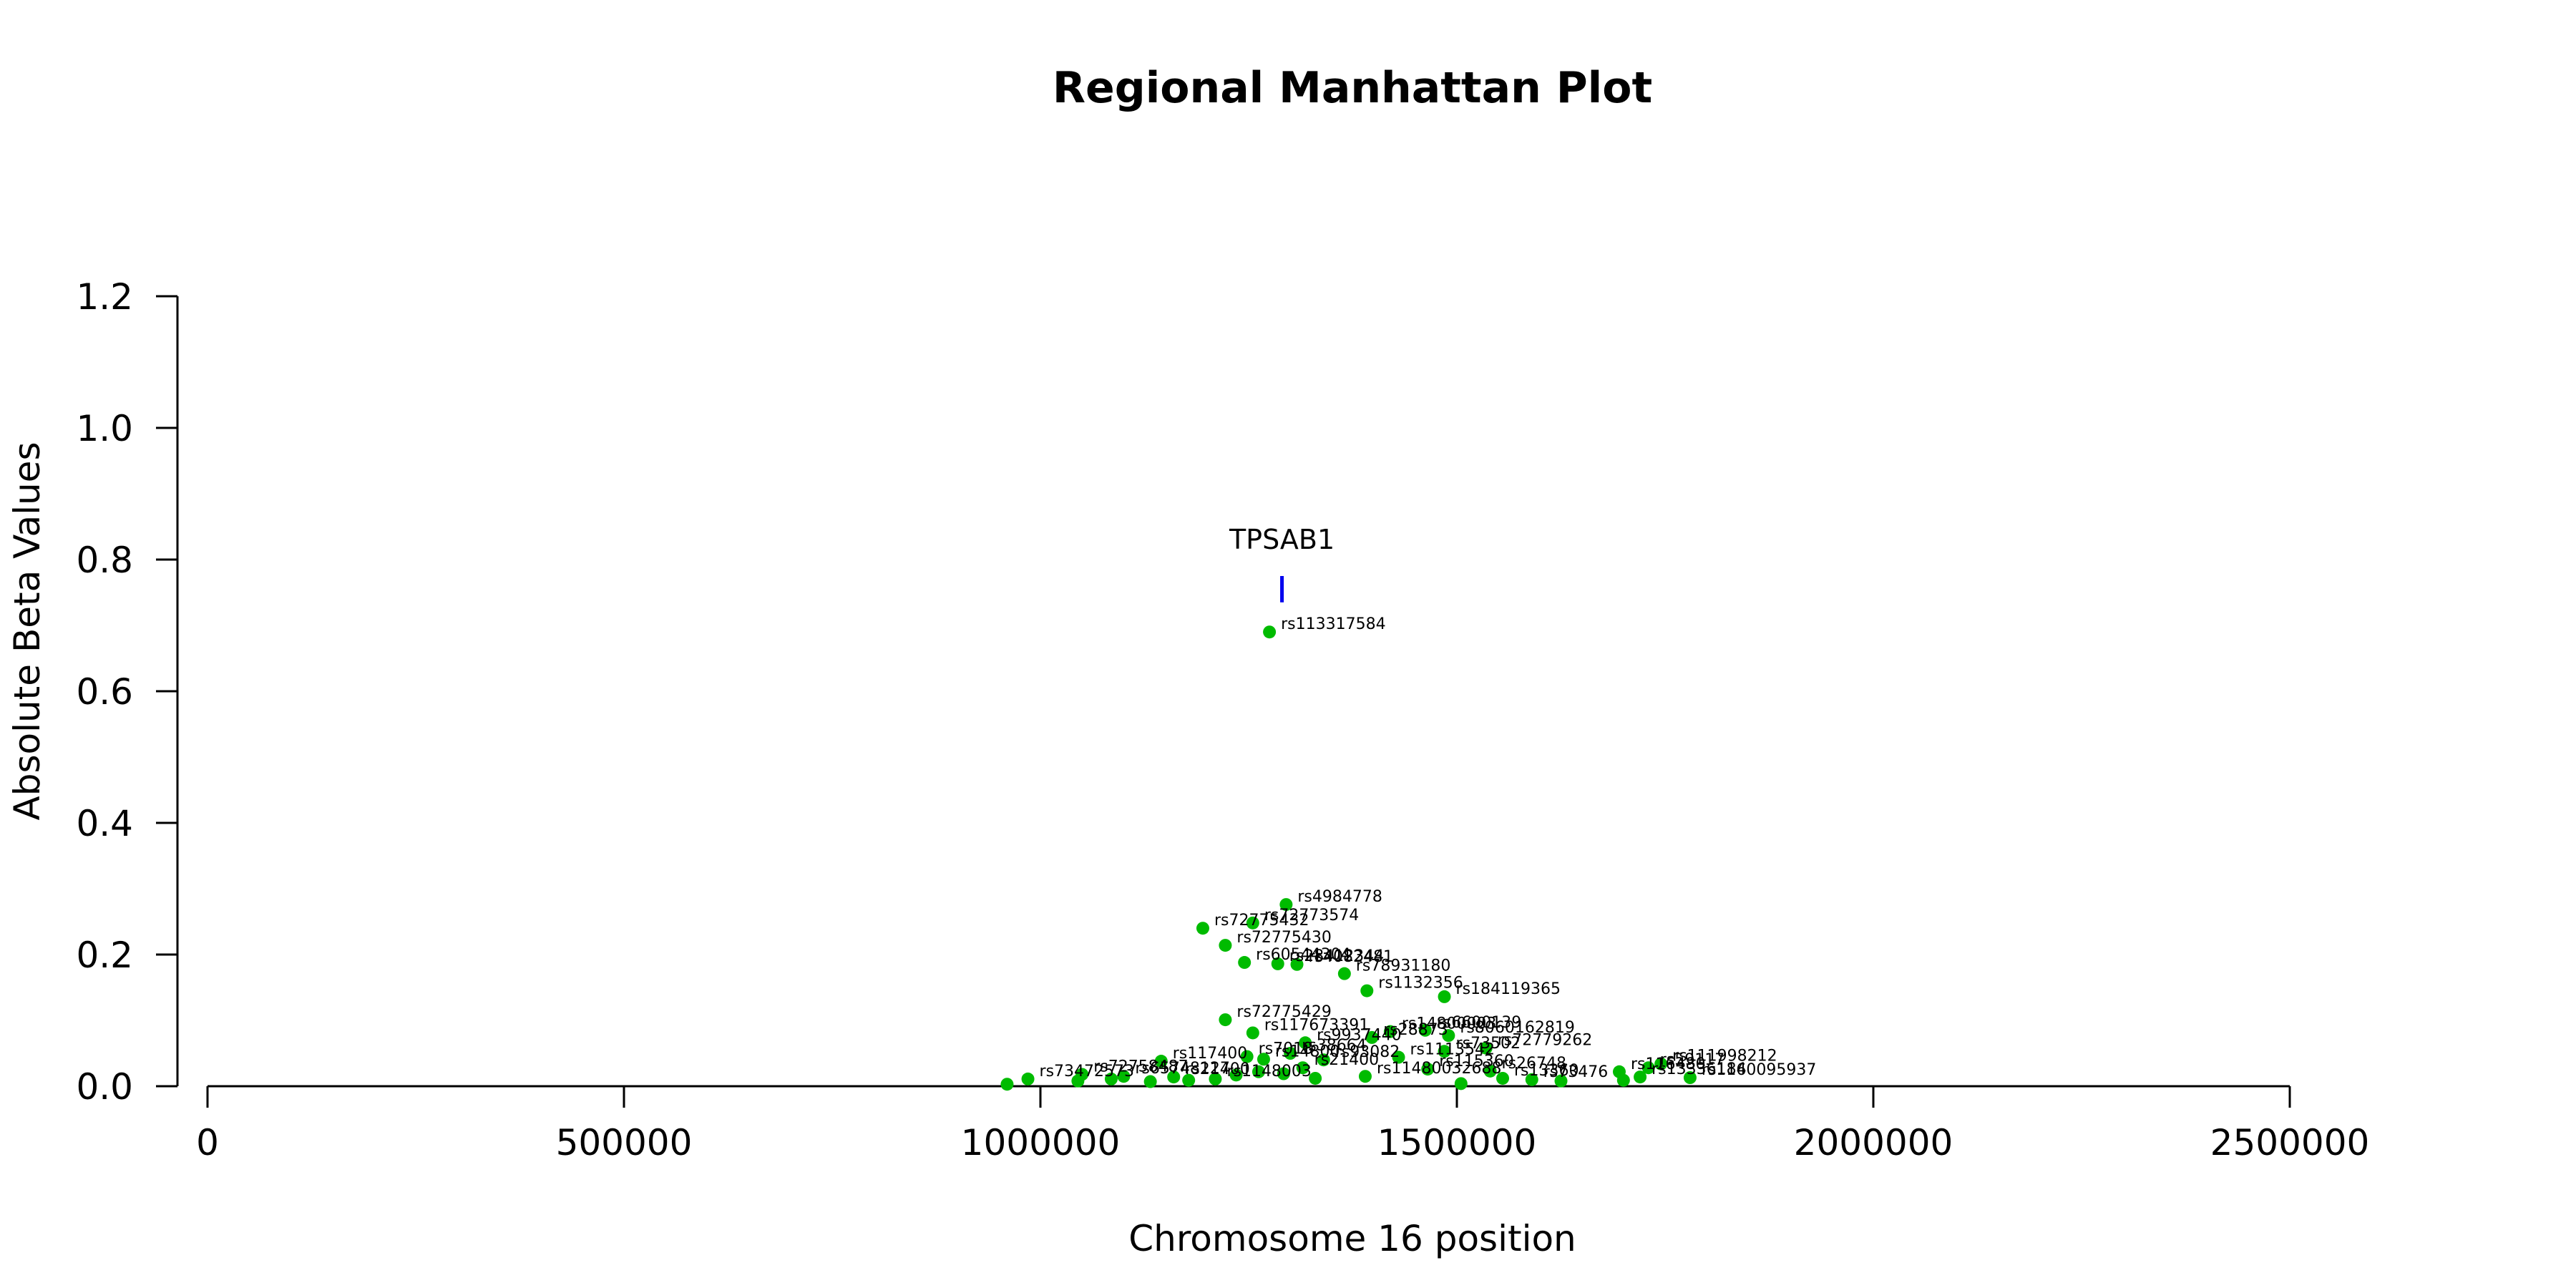 This screenshot has width=2576, height=1288. Describe the element at coordinates (104, 692) in the screenshot. I see `y-tick-label: 0.6` at that location.